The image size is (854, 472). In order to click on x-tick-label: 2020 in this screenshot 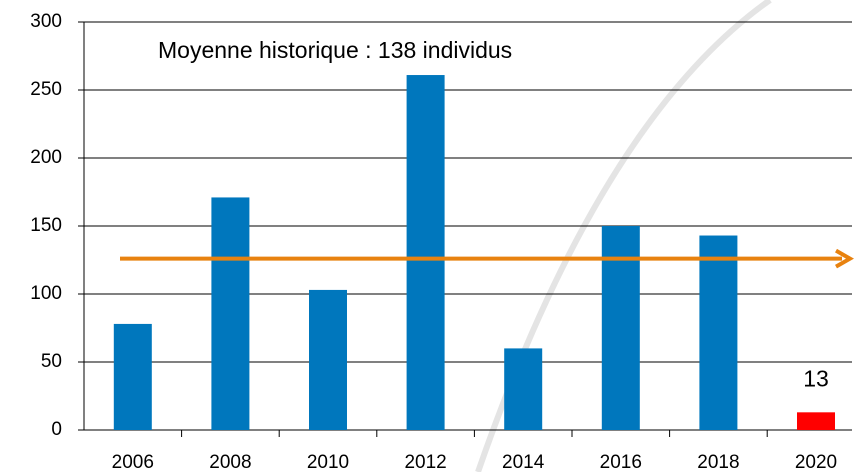, I will do `click(816, 462)`.